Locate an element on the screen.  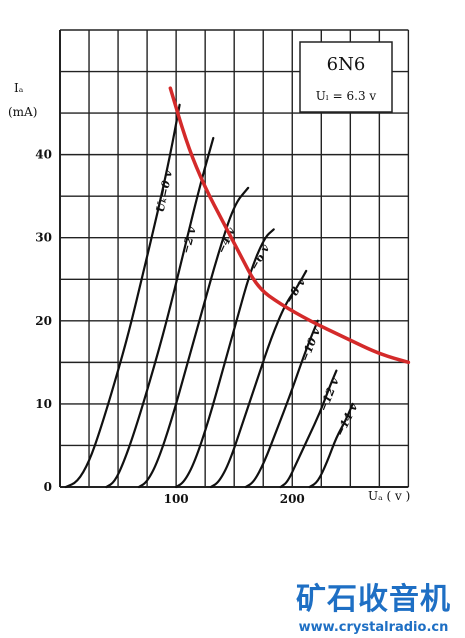
watermark-title: 矿石收音机 is located at coordinates (373, 599).